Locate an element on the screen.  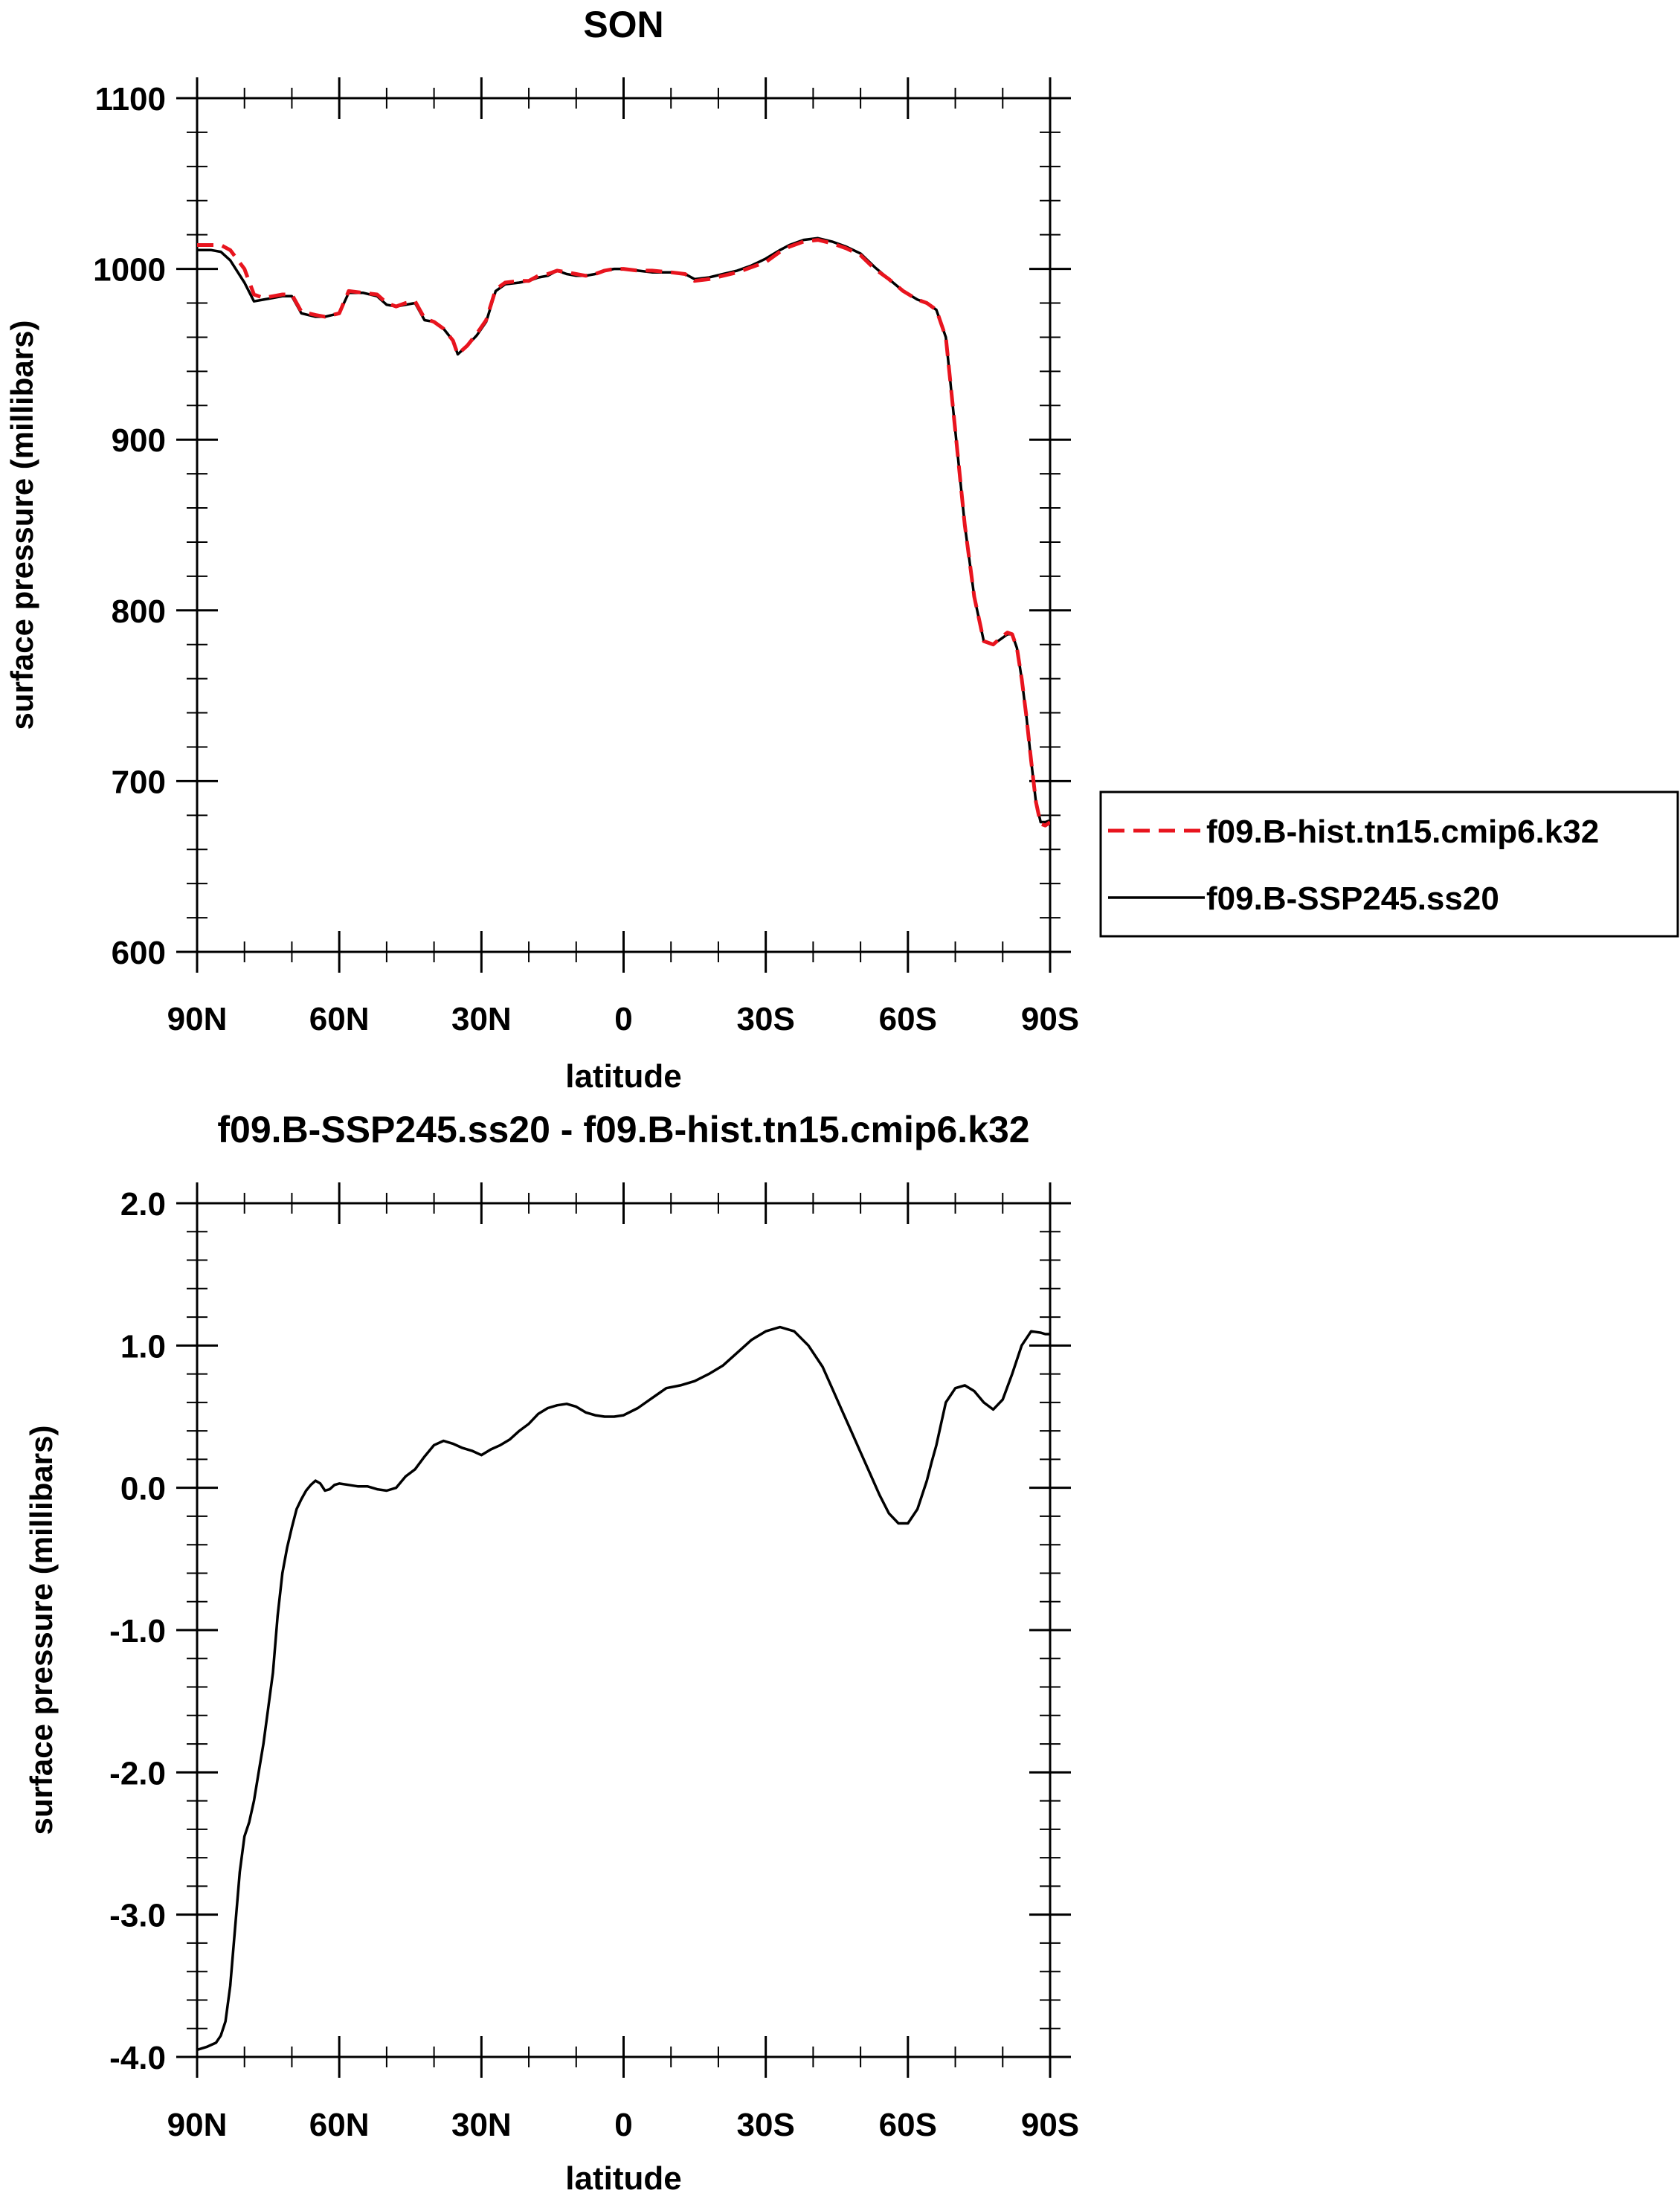
y-tick-label: 700 is located at coordinates (139, 782).